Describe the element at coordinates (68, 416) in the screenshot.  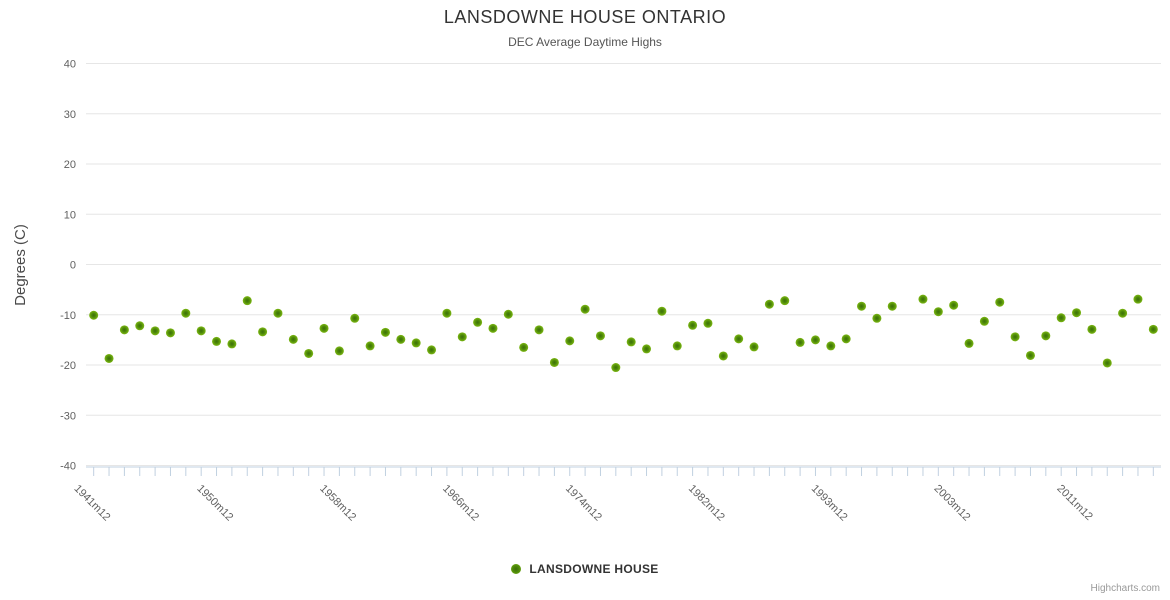
I see `y-tick-label: -30` at that location.